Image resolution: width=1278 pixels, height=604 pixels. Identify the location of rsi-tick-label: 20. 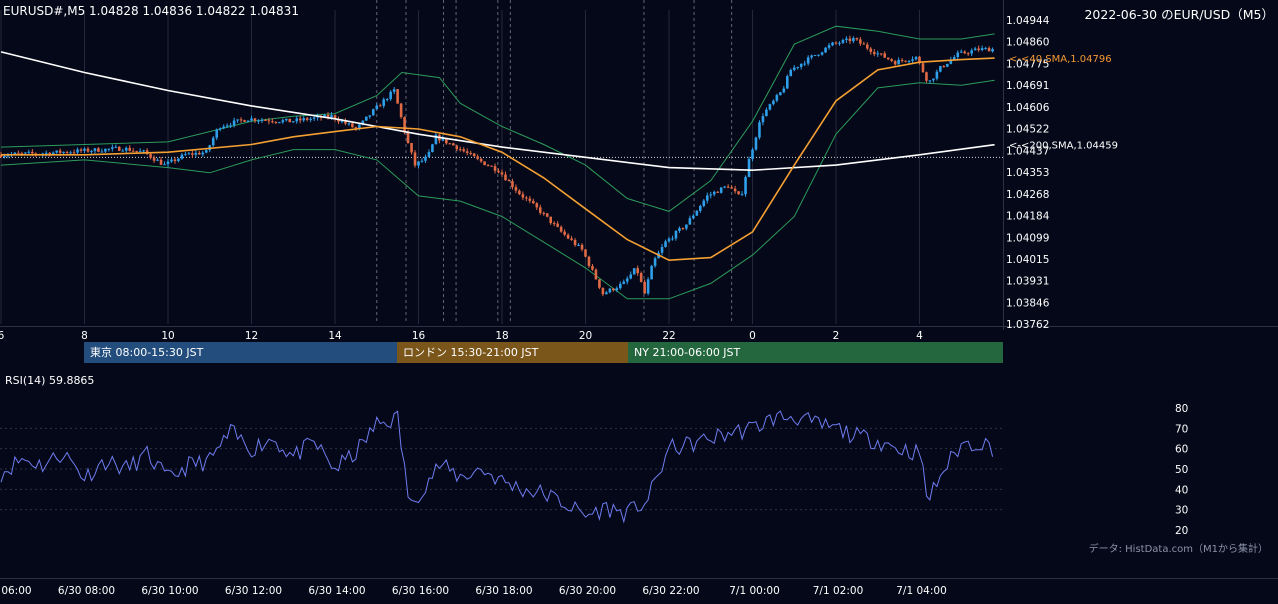
(1181, 531).